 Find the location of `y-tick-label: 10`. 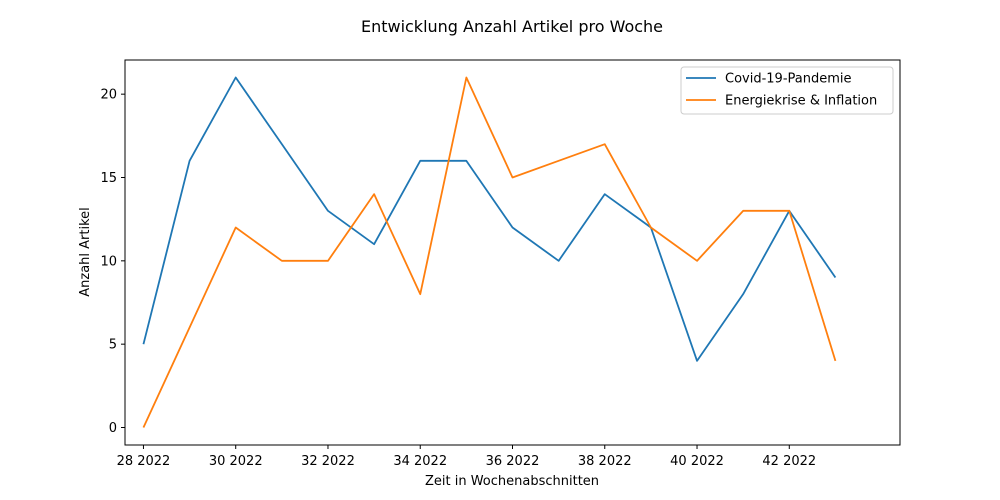

y-tick-label: 10 is located at coordinates (108, 261).